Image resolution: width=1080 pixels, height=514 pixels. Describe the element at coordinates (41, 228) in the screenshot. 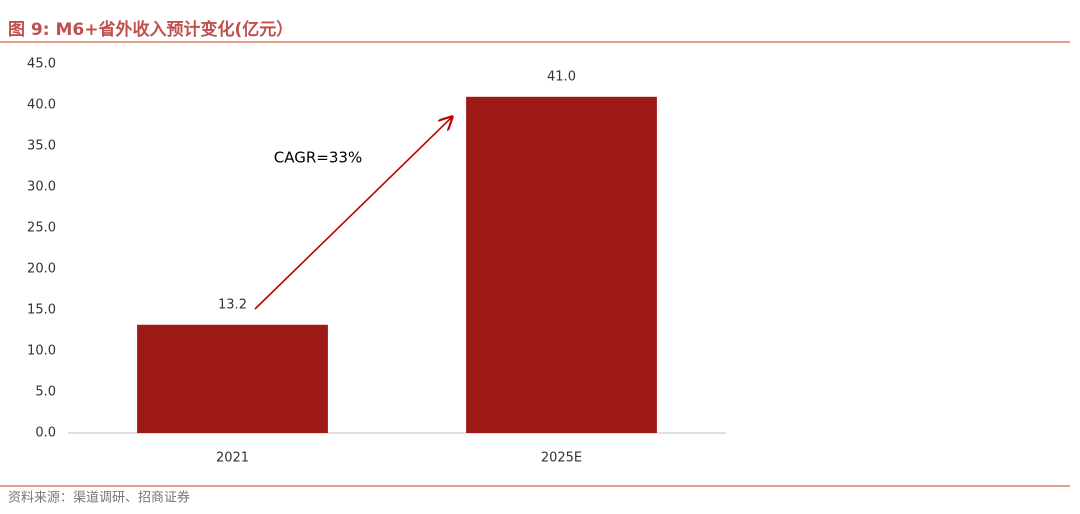

I see `y-tick-label: 25.0` at that location.